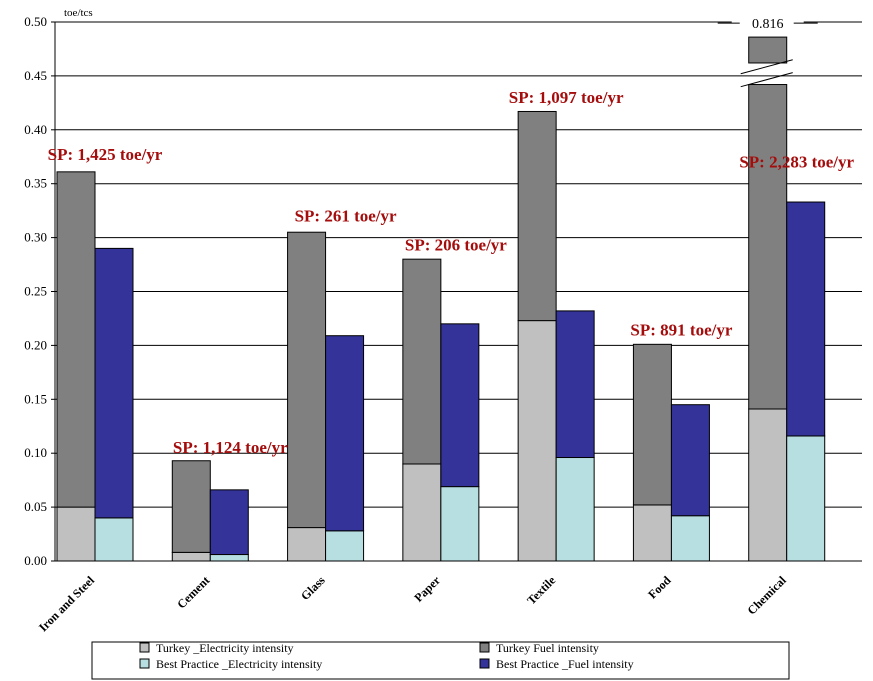 Image resolution: width=873 pixels, height=681 pixels. I want to click on legend-label: Best Practice _Fuel intensity, so click(565, 664).